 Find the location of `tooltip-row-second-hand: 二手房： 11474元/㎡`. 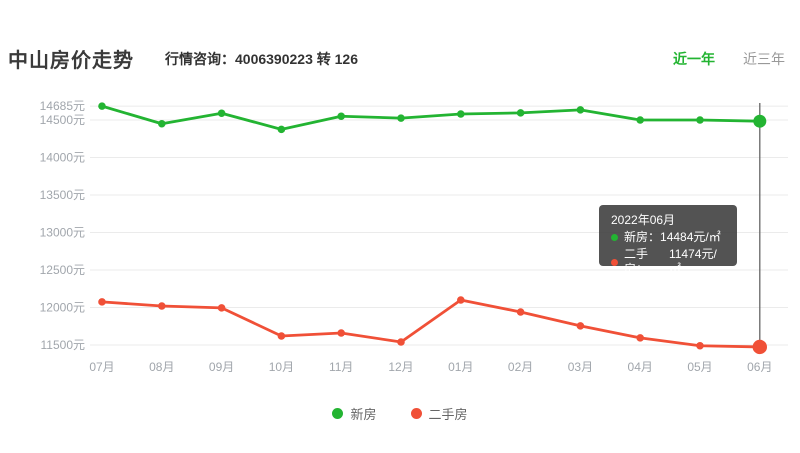

tooltip-row-second-hand: 二手房： 11474元/㎡ is located at coordinates (668, 262).